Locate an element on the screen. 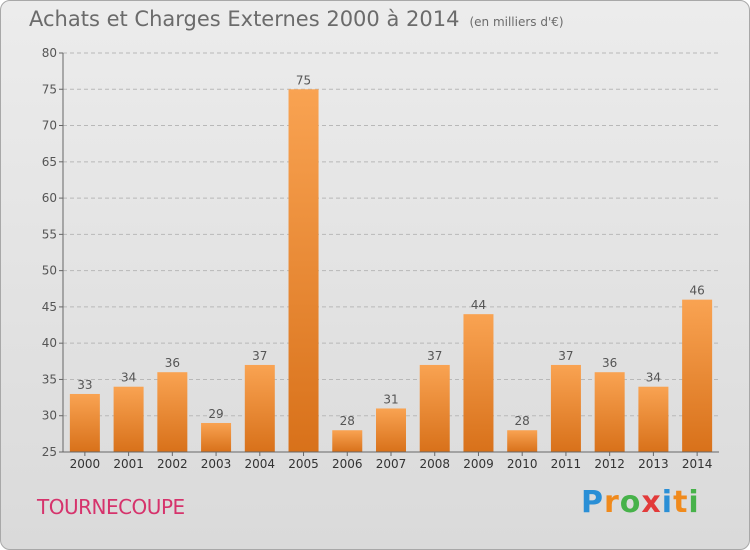  x-tick-label-2013: 2013 is located at coordinates (653, 464).